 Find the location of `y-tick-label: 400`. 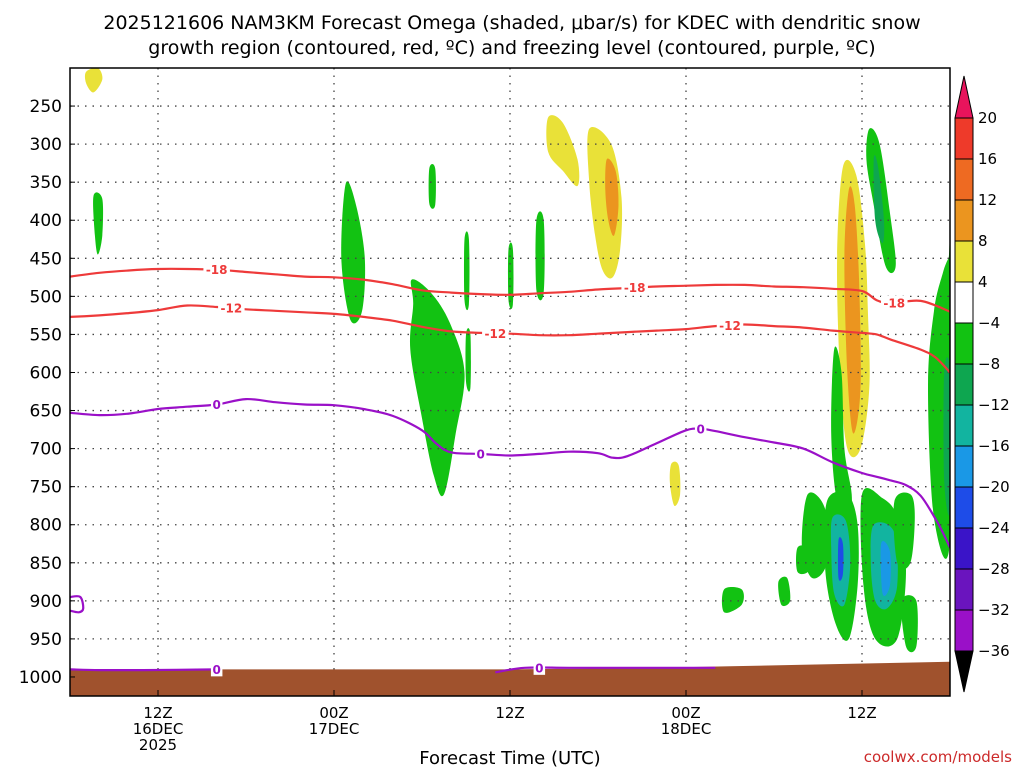

y-tick-label: 400 is located at coordinates (46, 221).